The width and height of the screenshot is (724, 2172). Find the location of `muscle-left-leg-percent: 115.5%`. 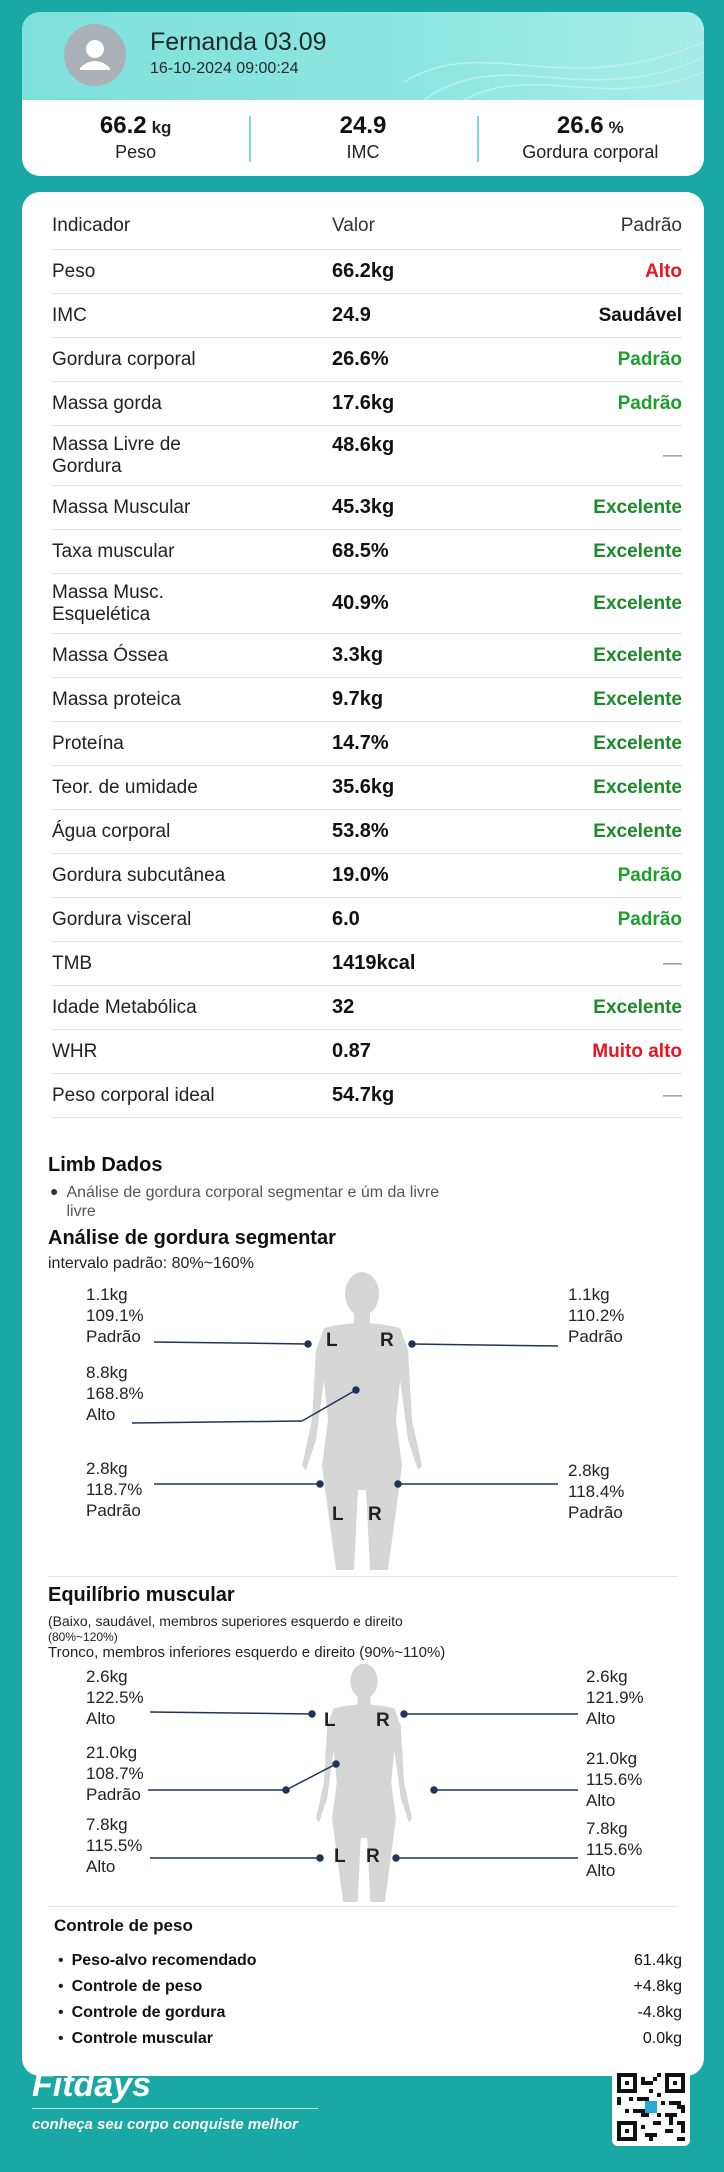

muscle-left-leg-percent: 115.5% is located at coordinates (114, 1845).